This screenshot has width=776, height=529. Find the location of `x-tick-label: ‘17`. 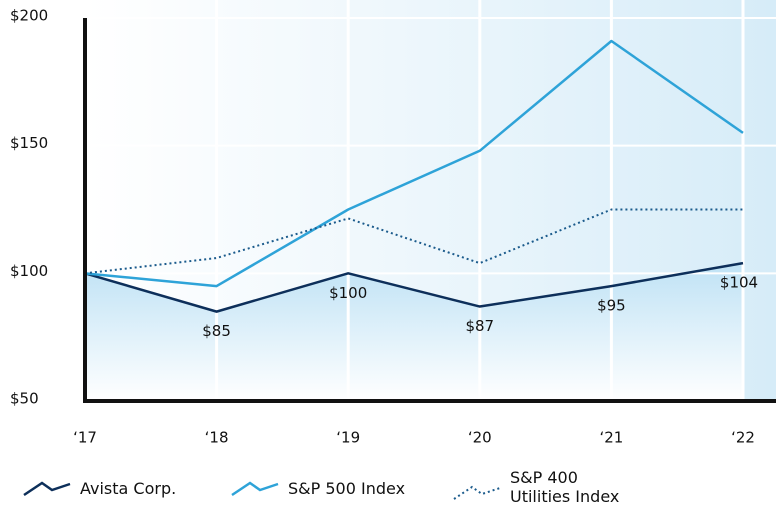

x-tick-label: ‘17 is located at coordinates (85, 438).